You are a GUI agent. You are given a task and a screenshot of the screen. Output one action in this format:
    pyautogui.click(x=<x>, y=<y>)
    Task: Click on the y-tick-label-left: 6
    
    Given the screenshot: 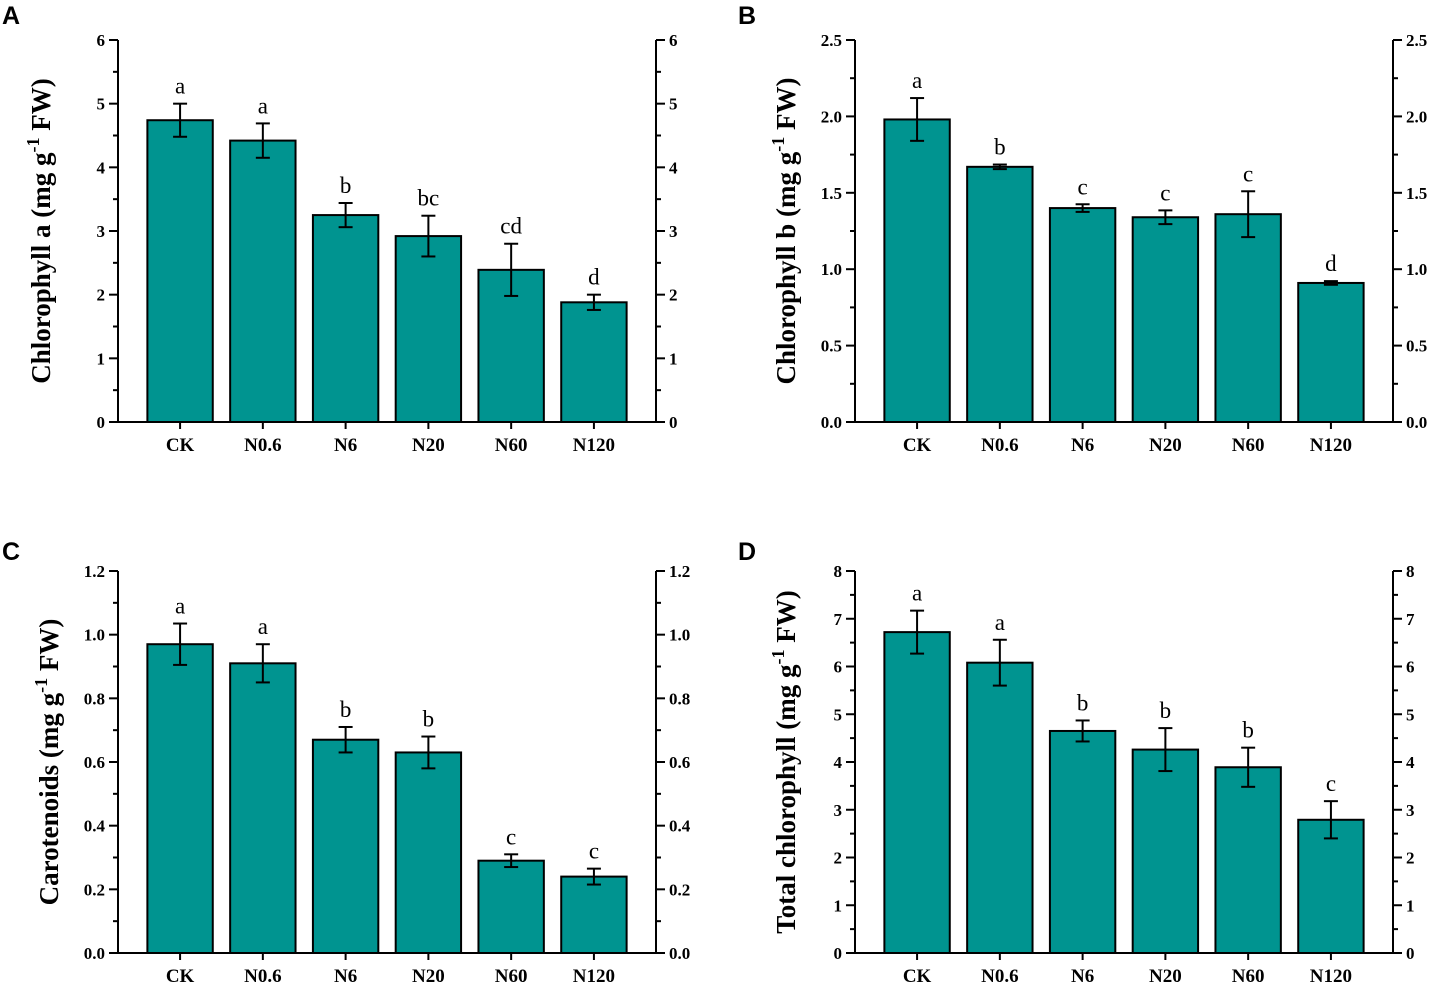 What is the action you would take?
    pyautogui.click(x=101, y=40)
    